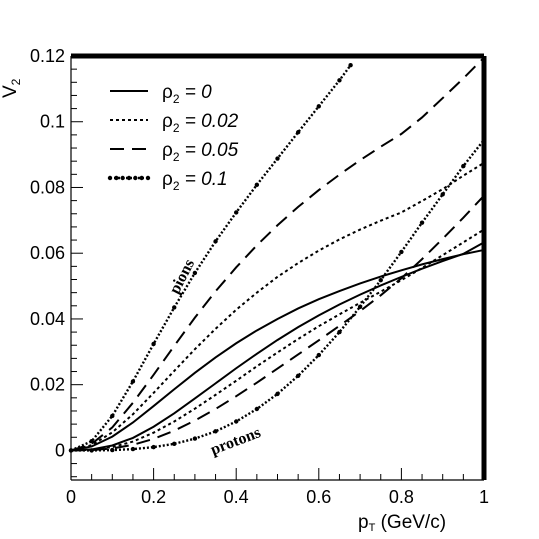 The image size is (539, 539). Describe the element at coordinates (200, 152) in the screenshot. I see `legend-label: ρ2 = 0.05` at that location.